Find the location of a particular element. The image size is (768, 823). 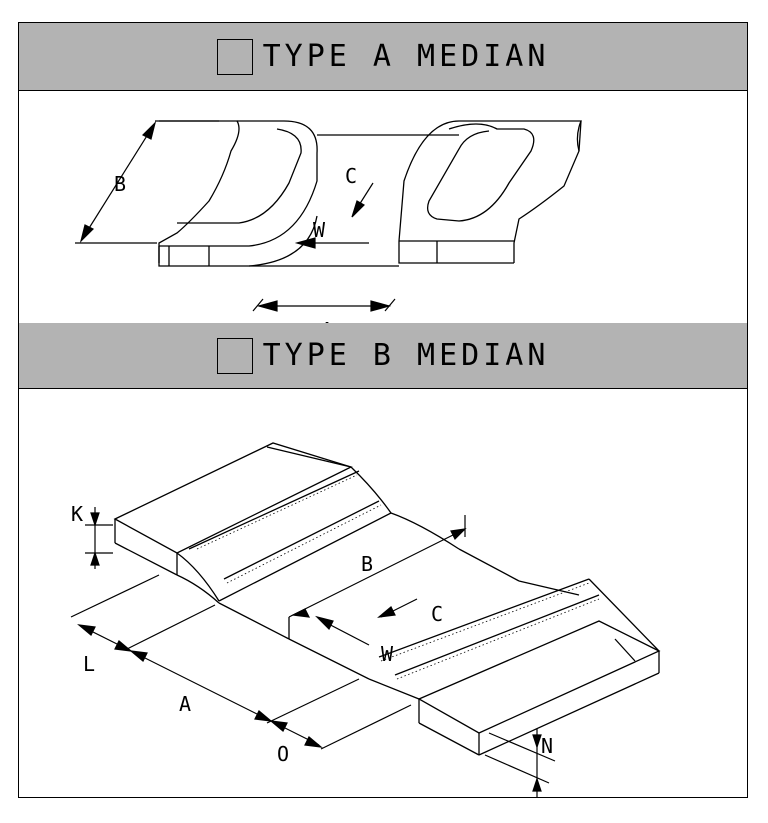

type-b-label-k: K is located at coordinates (77, 514).